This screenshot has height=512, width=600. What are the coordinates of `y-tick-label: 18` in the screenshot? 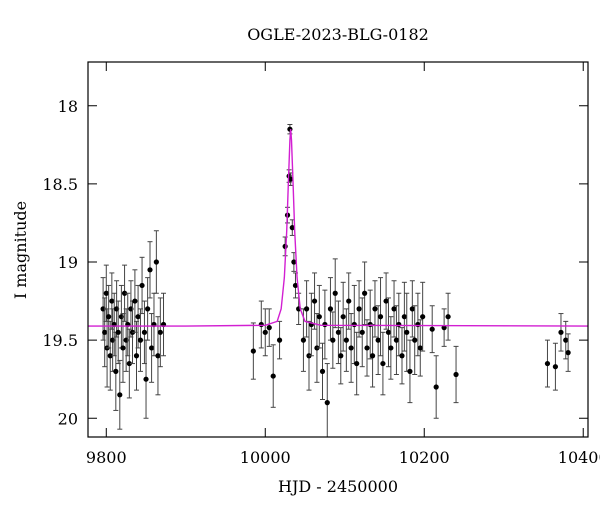 It's located at (68, 106).